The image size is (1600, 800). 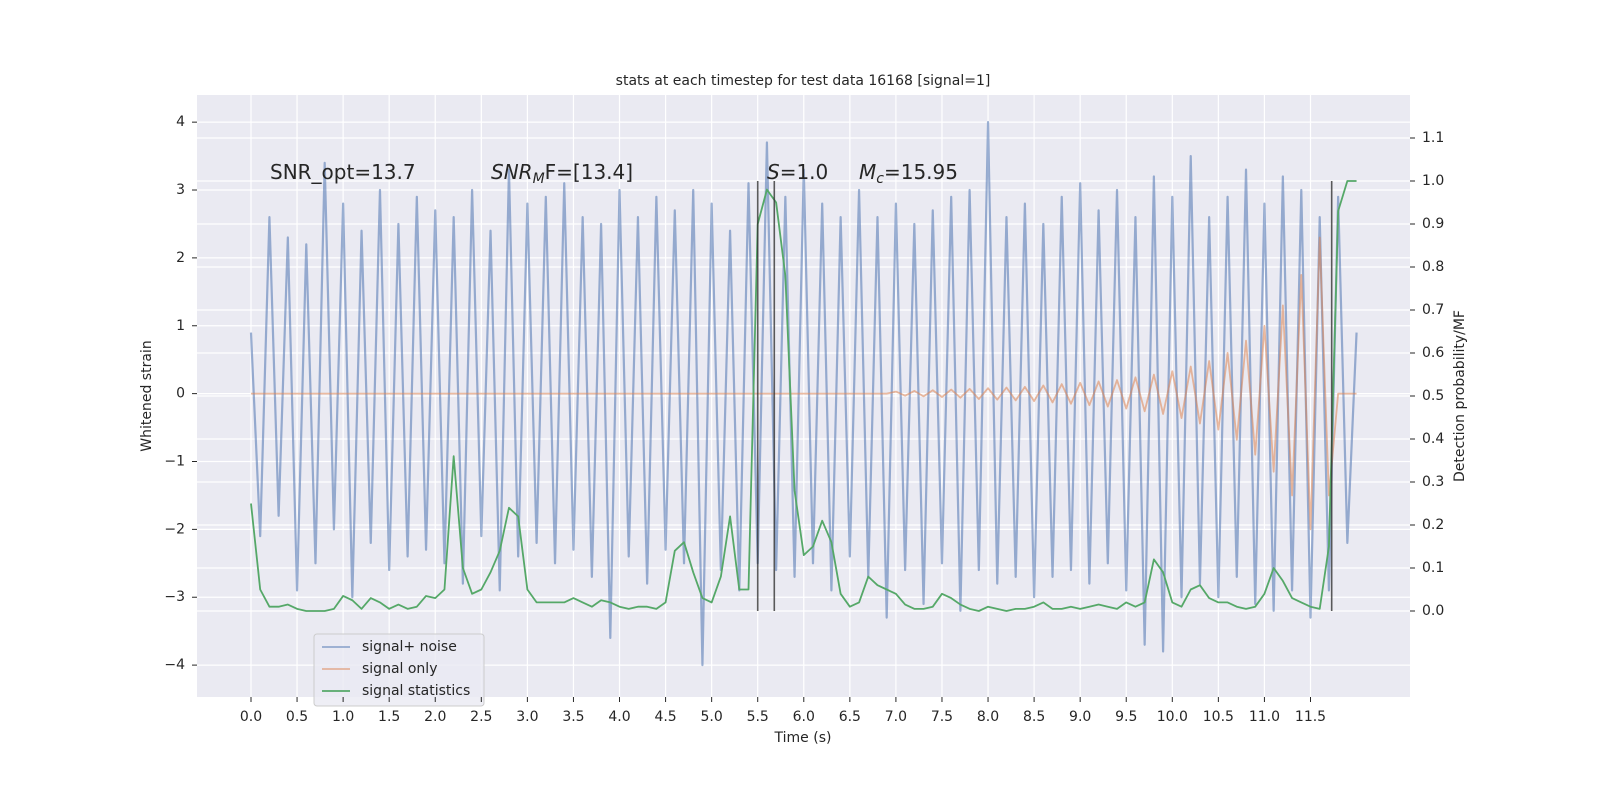 What do you see at coordinates (1126, 717) in the screenshot?
I see `x-tick-label: 9.5` at bounding box center [1126, 717].